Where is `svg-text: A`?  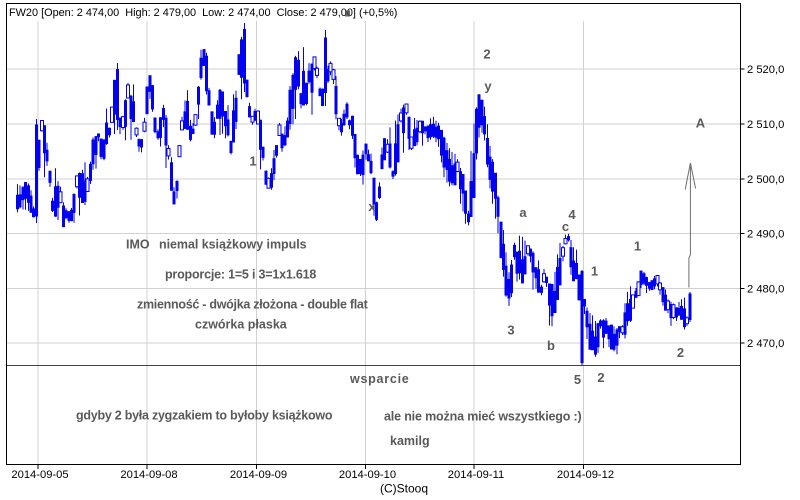
svg-text: A is located at coordinates (701, 123).